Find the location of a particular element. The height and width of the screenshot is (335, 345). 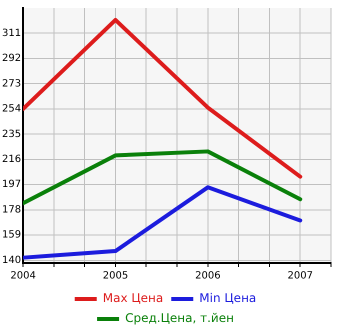

legend-label: Max Цена is located at coordinates (133, 298).